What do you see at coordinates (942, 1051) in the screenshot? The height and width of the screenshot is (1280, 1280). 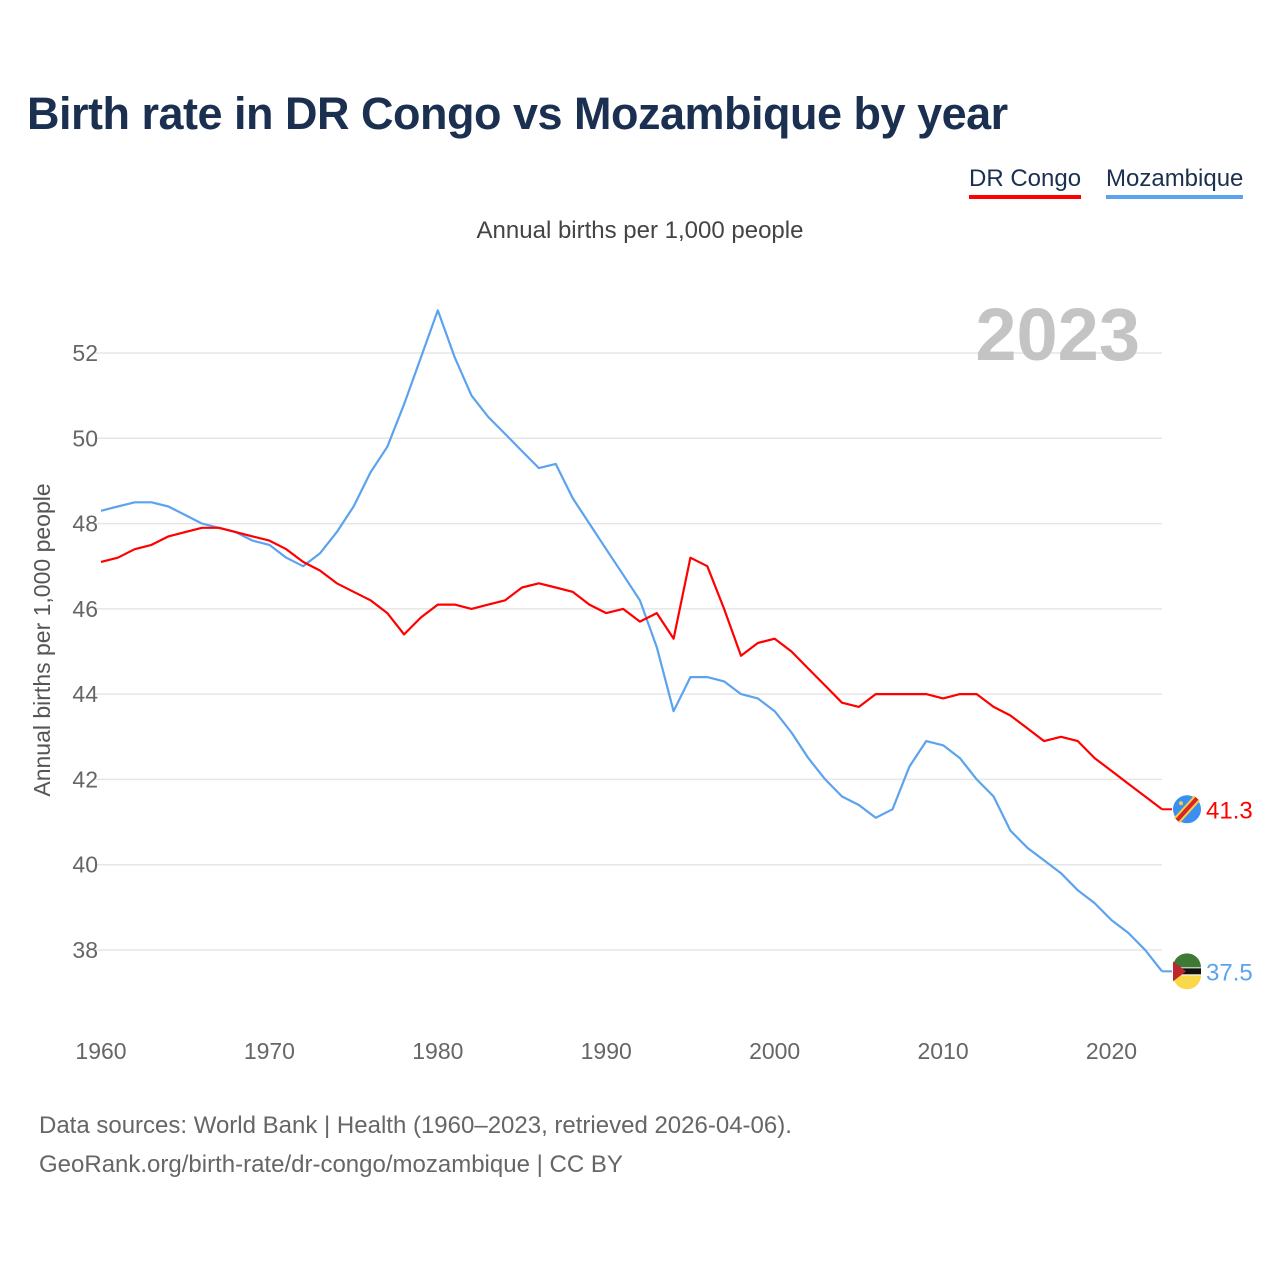 I see `x-tick-label: 2010` at bounding box center [942, 1051].